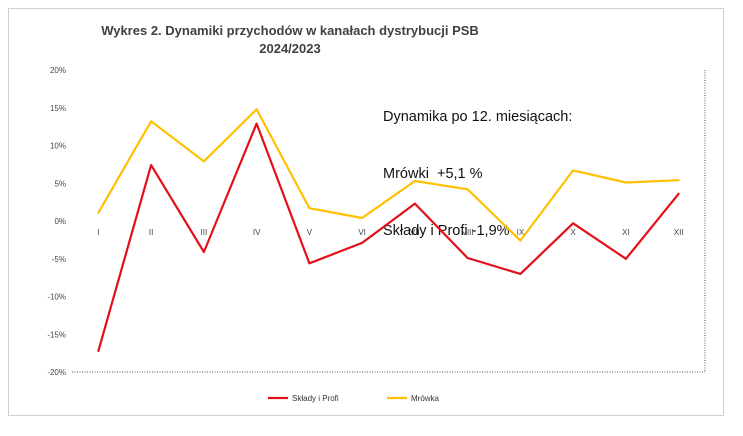  What do you see at coordinates (446, 231) in the screenshot?
I see `annotation-line-3: Składy i Profi -1,9%` at bounding box center [446, 231].